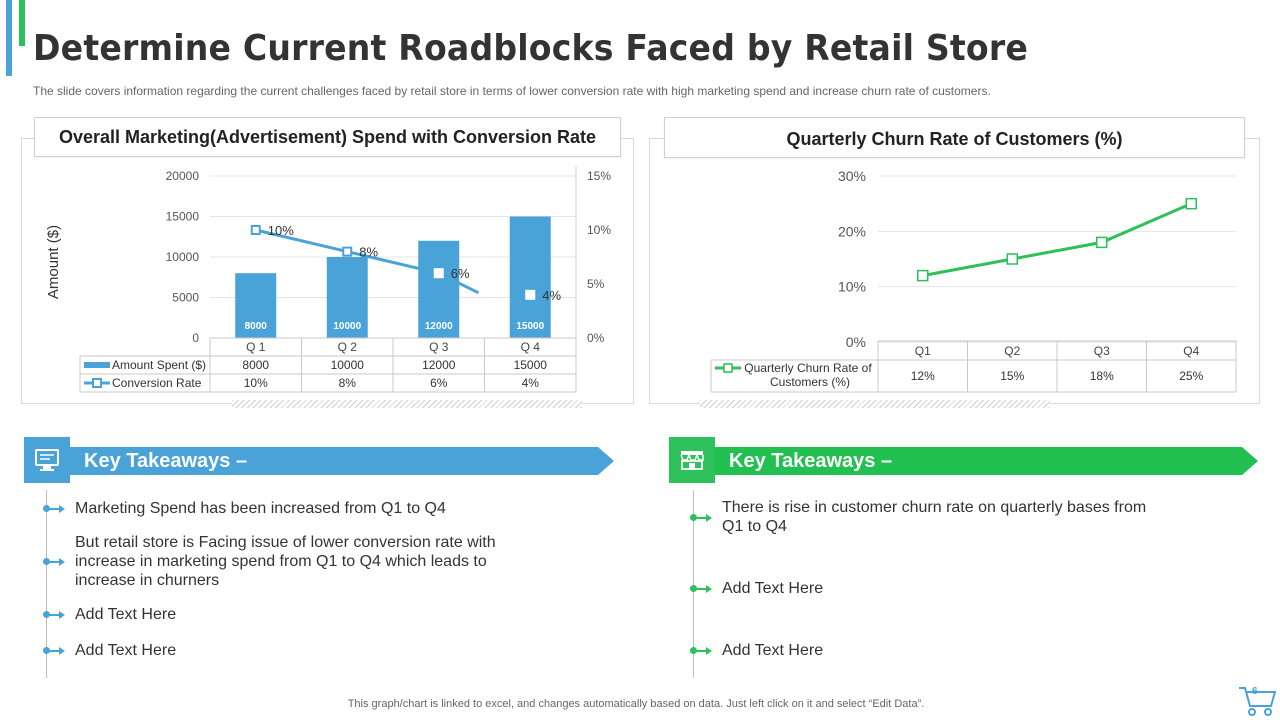 The height and width of the screenshot is (720, 1280). Describe the element at coordinates (9, 38) in the screenshot. I see `accent-bar-blue` at that location.